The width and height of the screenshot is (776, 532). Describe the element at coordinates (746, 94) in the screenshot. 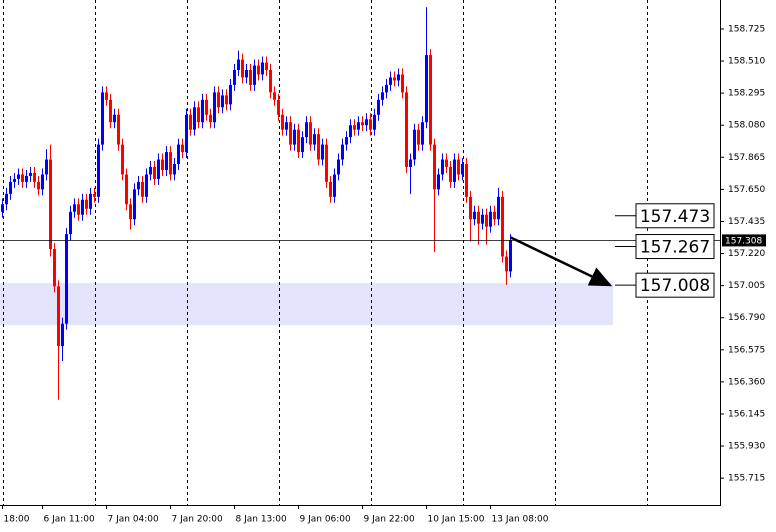

I see `y-tick-label: 158.295` at that location.